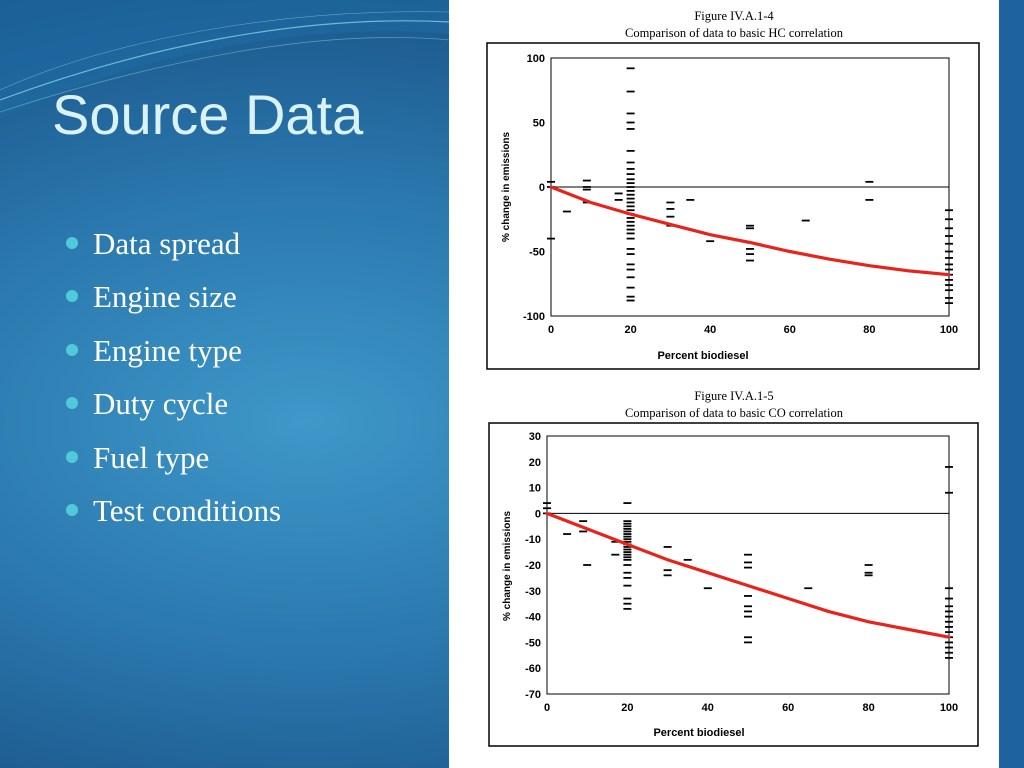 The width and height of the screenshot is (1024, 768). I want to click on right-edge-strip, so click(1011, 384).